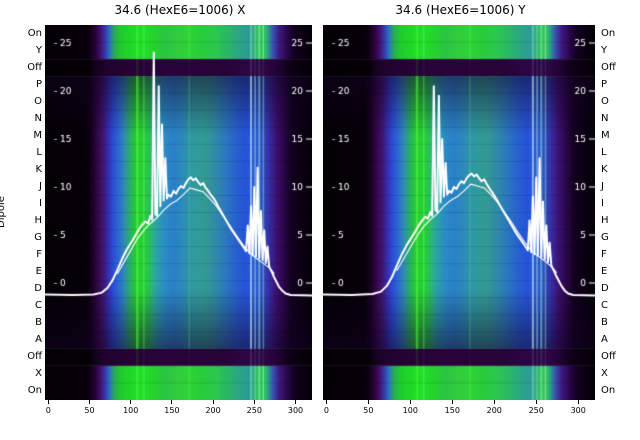  What do you see at coordinates (619, 220) in the screenshot?
I see `dipole-labels-right: On Y Off P O N M L K J I H G F E D C B A Off X On` at bounding box center [619, 220].